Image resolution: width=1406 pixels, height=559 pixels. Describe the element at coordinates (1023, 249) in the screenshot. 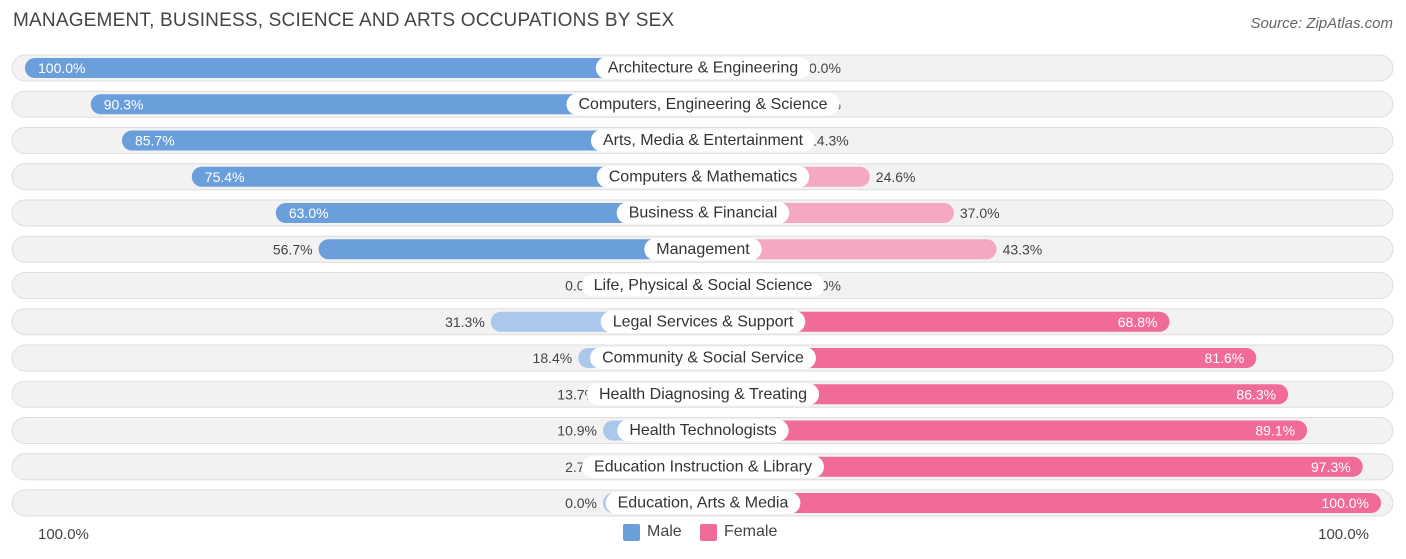

I see `female-value-label: 43.3%` at that location.